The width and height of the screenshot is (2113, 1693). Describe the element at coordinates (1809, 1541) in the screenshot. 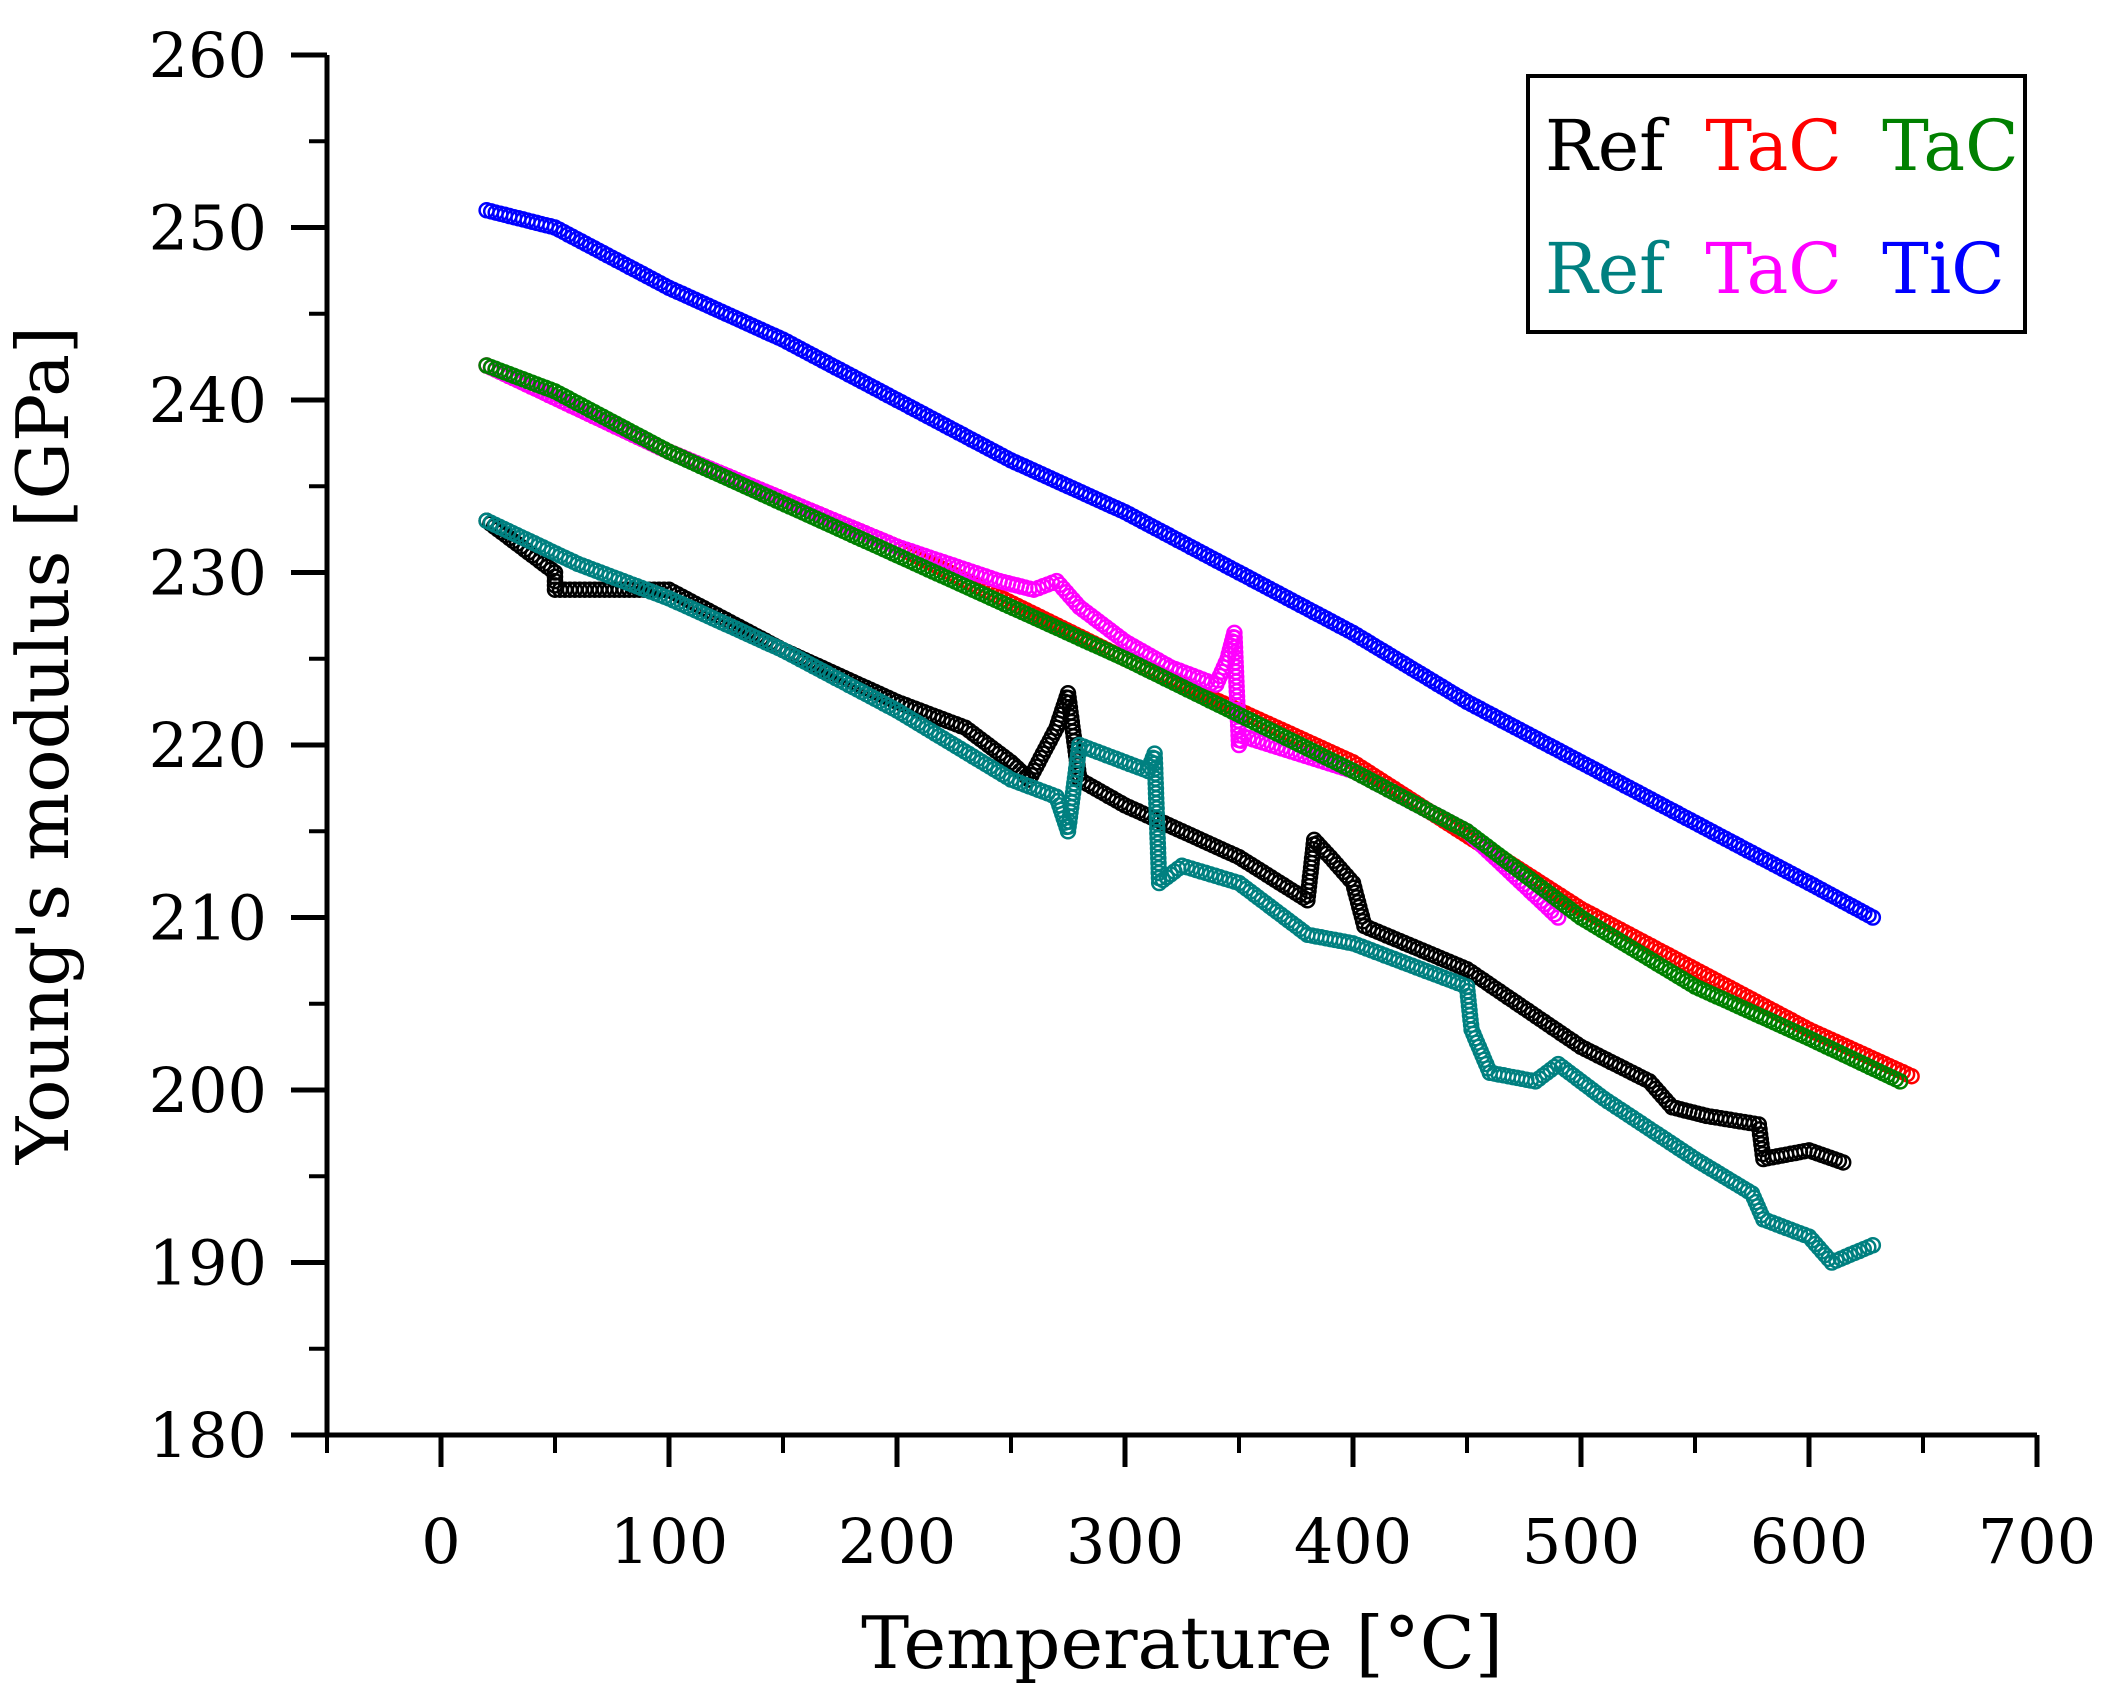

I see `x-tick-label-600: 600` at that location.